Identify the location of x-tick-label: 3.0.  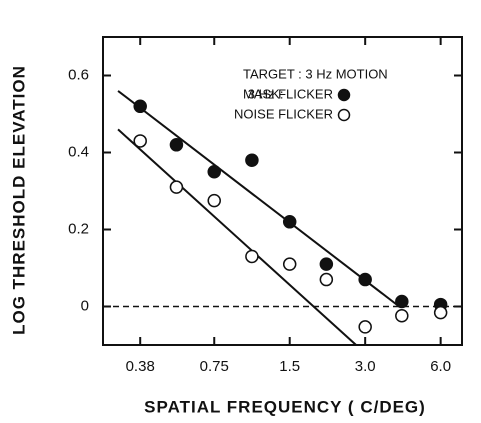
(365, 366).